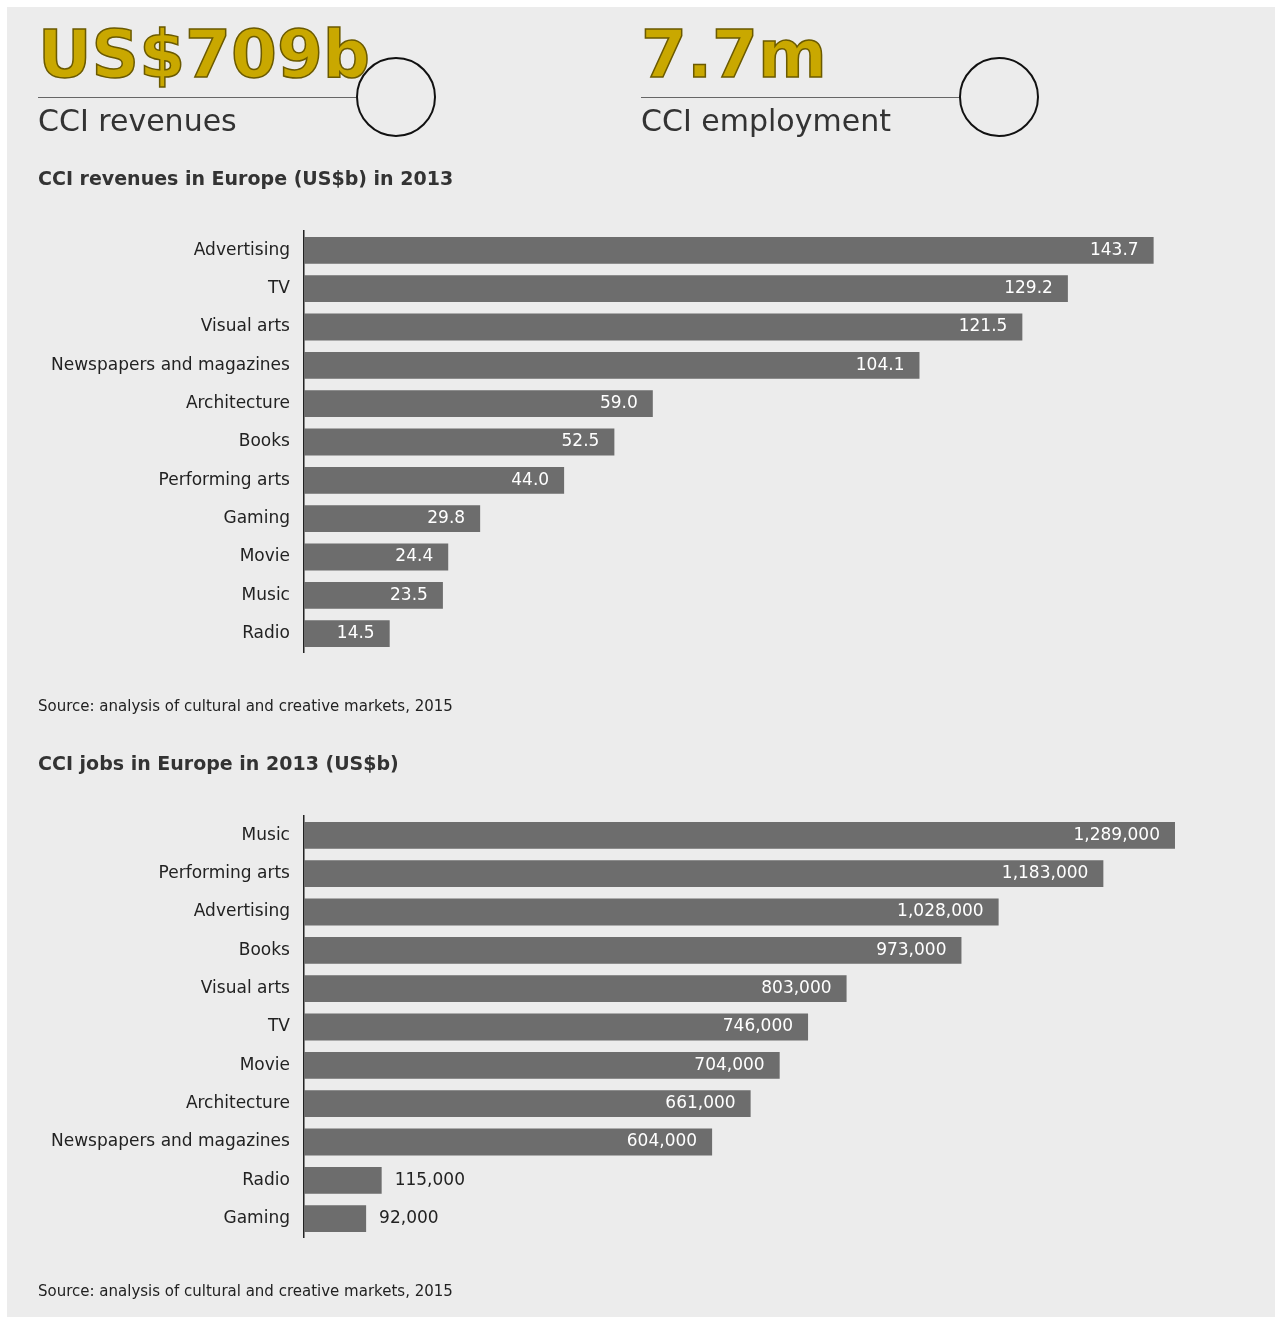 This screenshot has width=1275, height=1317. What do you see at coordinates (911, 948) in the screenshot?
I see `data-label: 973,000` at bounding box center [911, 948].